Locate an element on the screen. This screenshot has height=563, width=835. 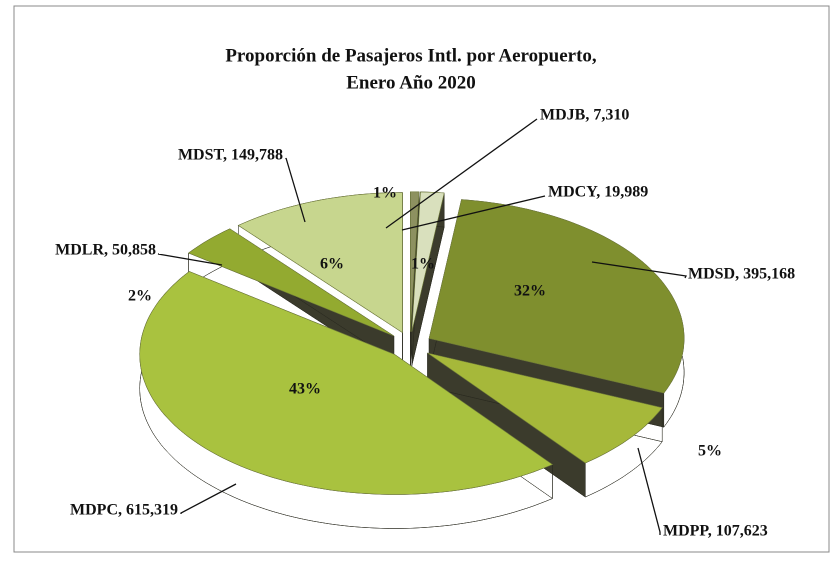
data-label: MDLR, 50,858 is located at coordinates (105, 250).